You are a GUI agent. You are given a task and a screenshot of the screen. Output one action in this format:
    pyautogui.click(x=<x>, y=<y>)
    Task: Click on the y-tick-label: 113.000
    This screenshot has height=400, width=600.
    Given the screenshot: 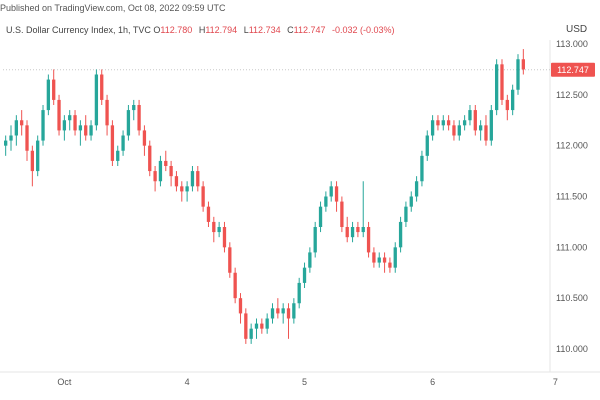 What is the action you would take?
    pyautogui.click(x=572, y=44)
    